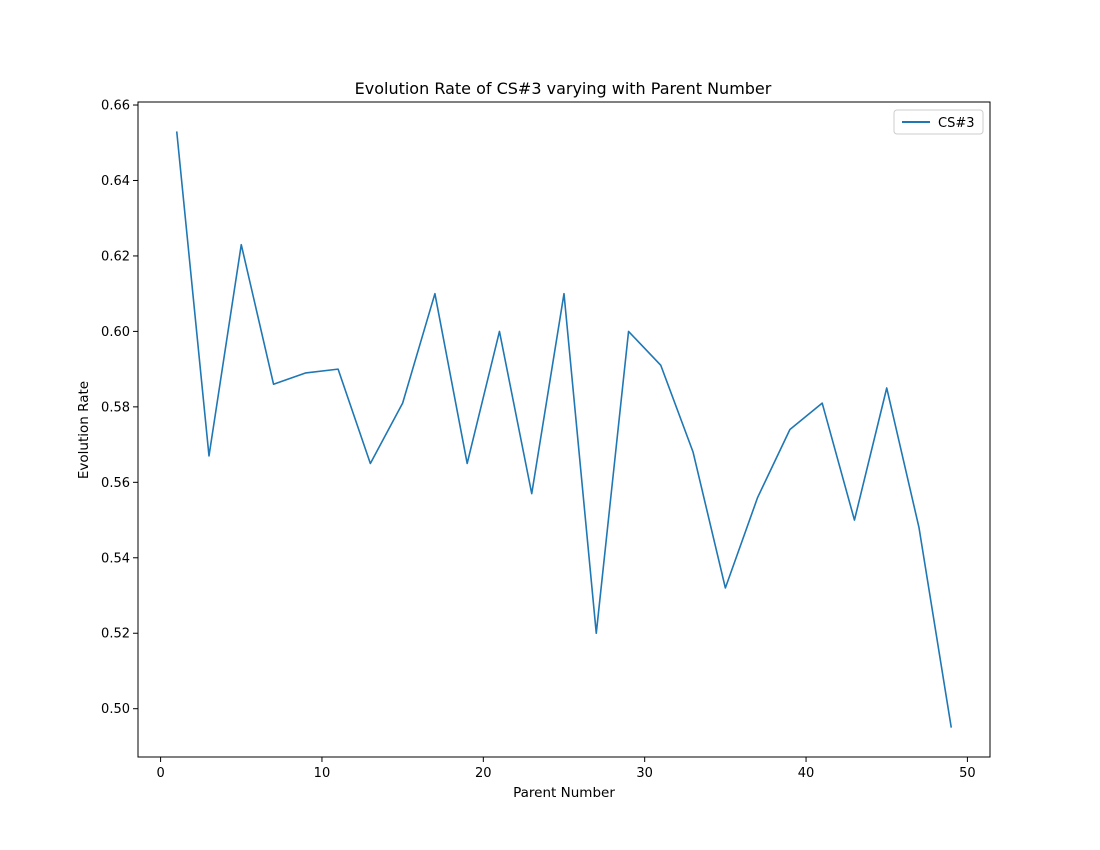 The height and width of the screenshot is (850, 1100). Describe the element at coordinates (967, 773) in the screenshot. I see `x-tick-label: 50` at that location.